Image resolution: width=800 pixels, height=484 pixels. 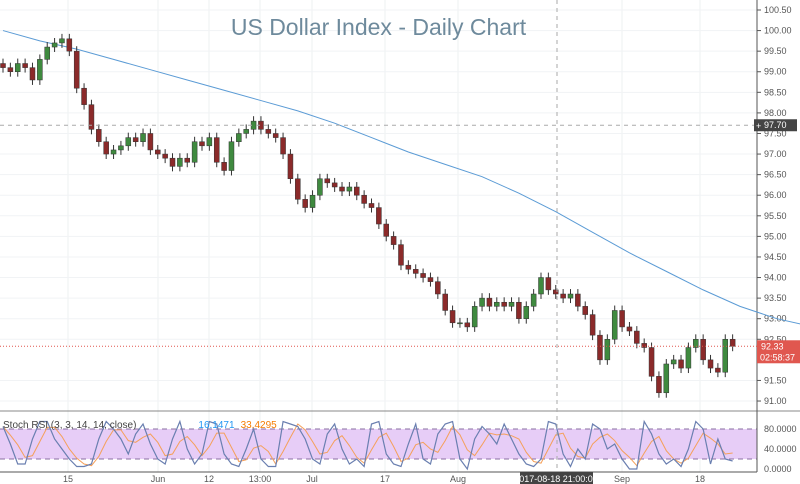 I want to click on stoch-d-line, so click(x=367, y=445).